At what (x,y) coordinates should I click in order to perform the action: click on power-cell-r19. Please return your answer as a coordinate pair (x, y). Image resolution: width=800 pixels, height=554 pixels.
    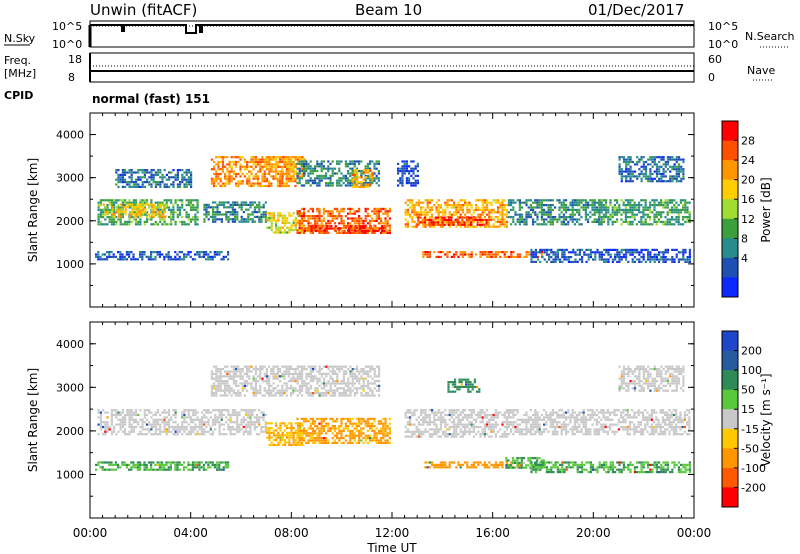
    Looking at the image, I should click on (404, 166).